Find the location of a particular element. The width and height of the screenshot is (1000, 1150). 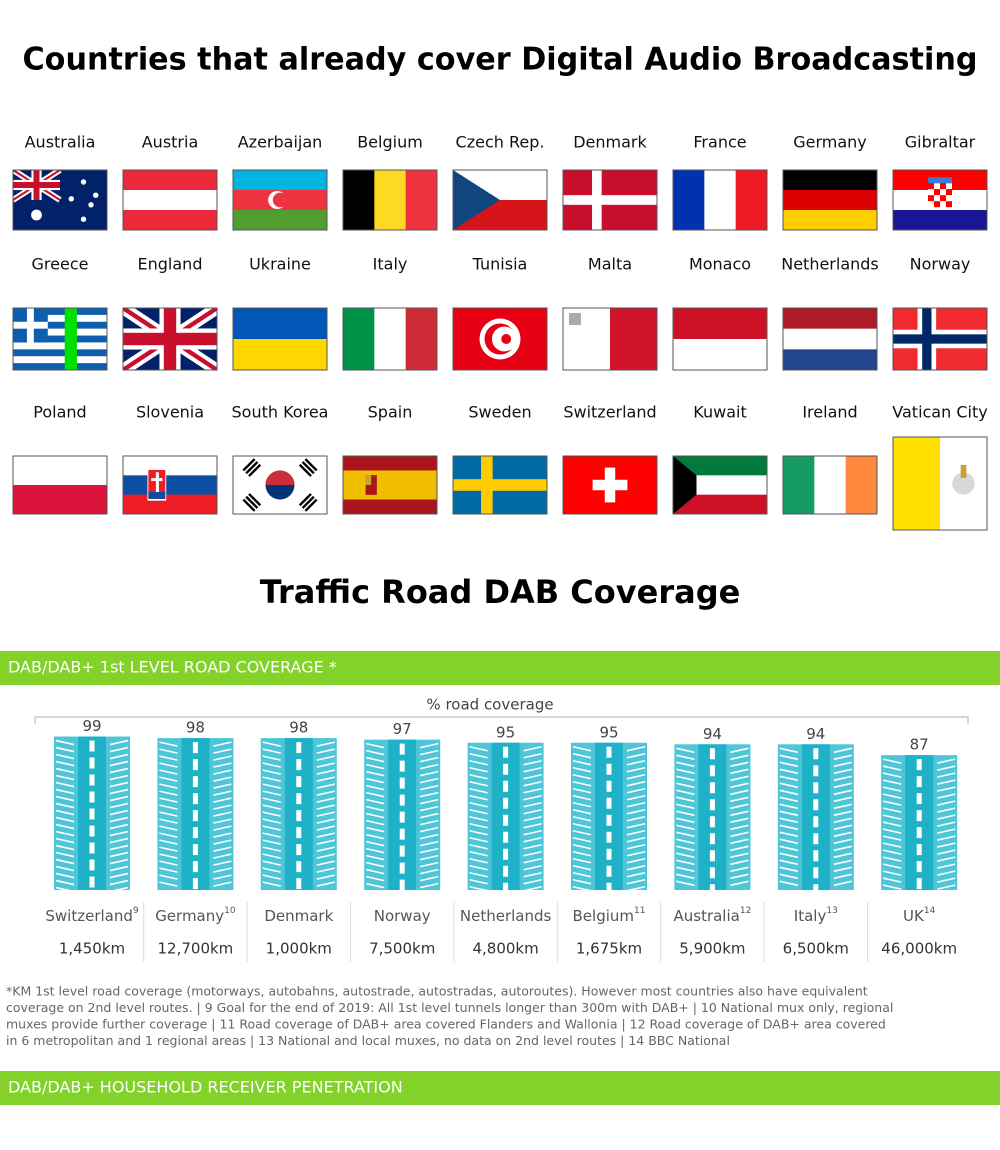

category-superscript: 10 is located at coordinates (230, 911).